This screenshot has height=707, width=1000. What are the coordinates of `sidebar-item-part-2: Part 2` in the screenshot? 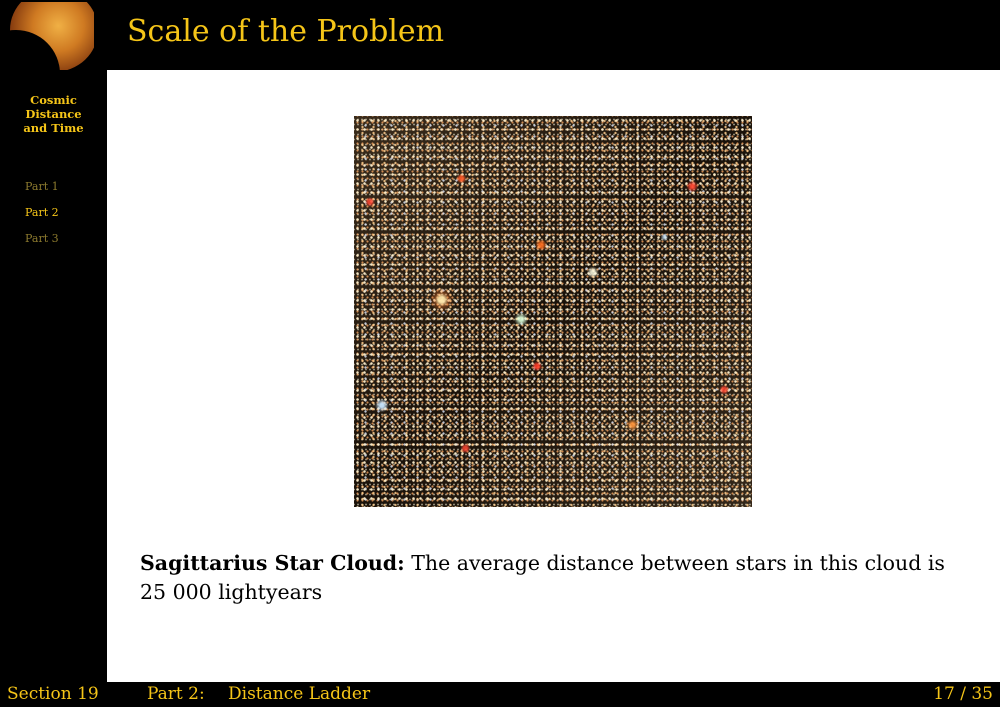 It's located at (42, 212).